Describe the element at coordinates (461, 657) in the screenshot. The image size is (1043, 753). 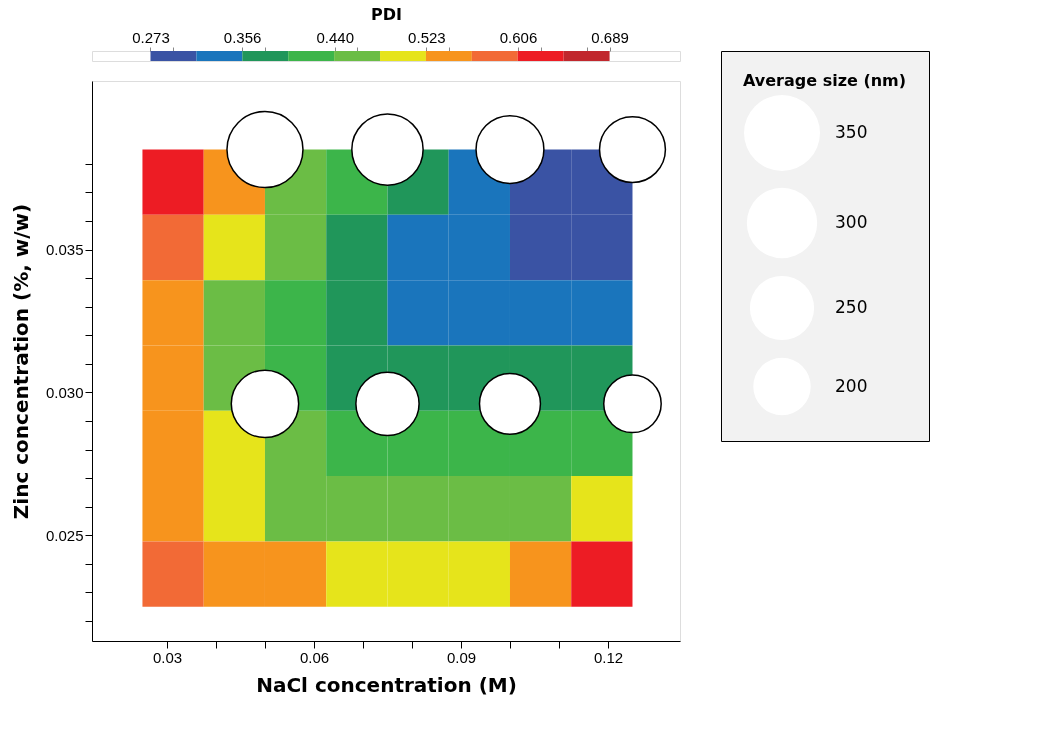
I see `x-tick-label: 0.09` at that location.